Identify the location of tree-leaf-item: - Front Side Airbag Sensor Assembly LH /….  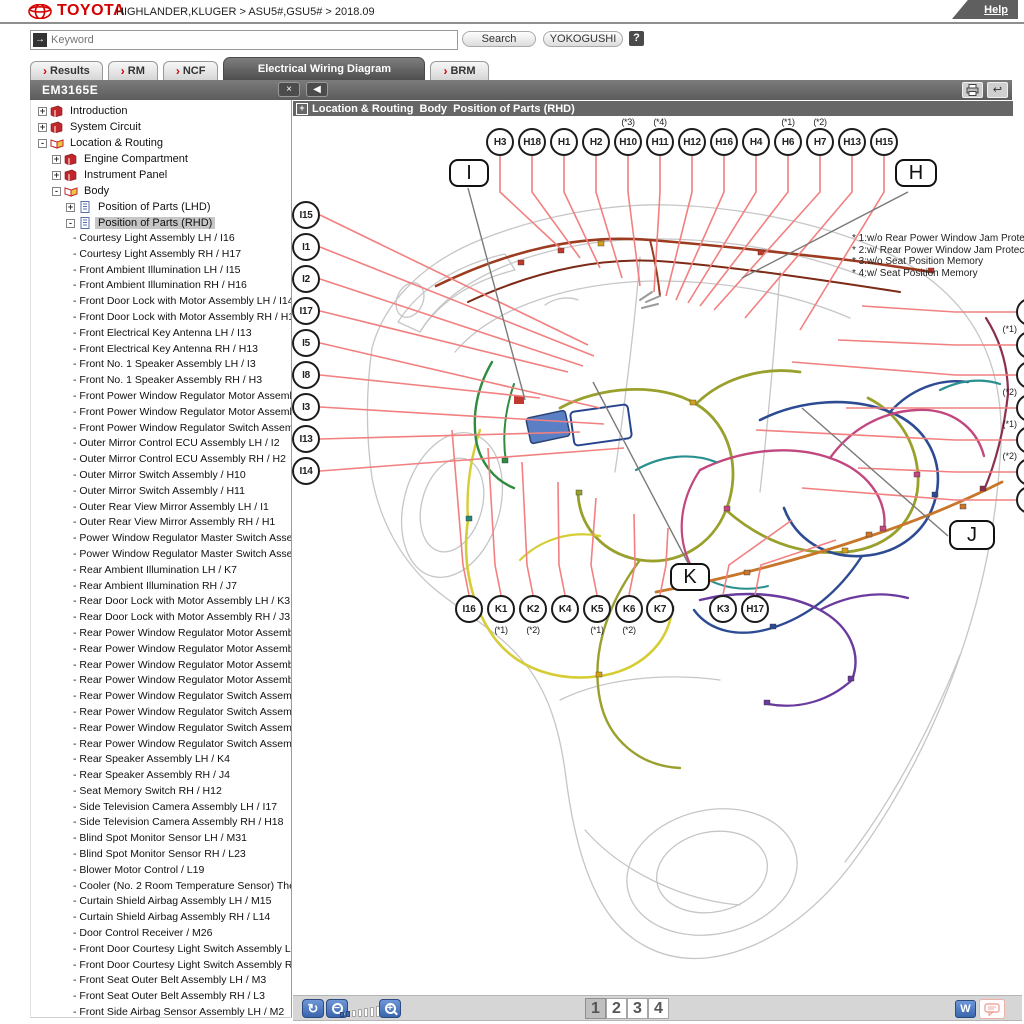
(179, 1012).